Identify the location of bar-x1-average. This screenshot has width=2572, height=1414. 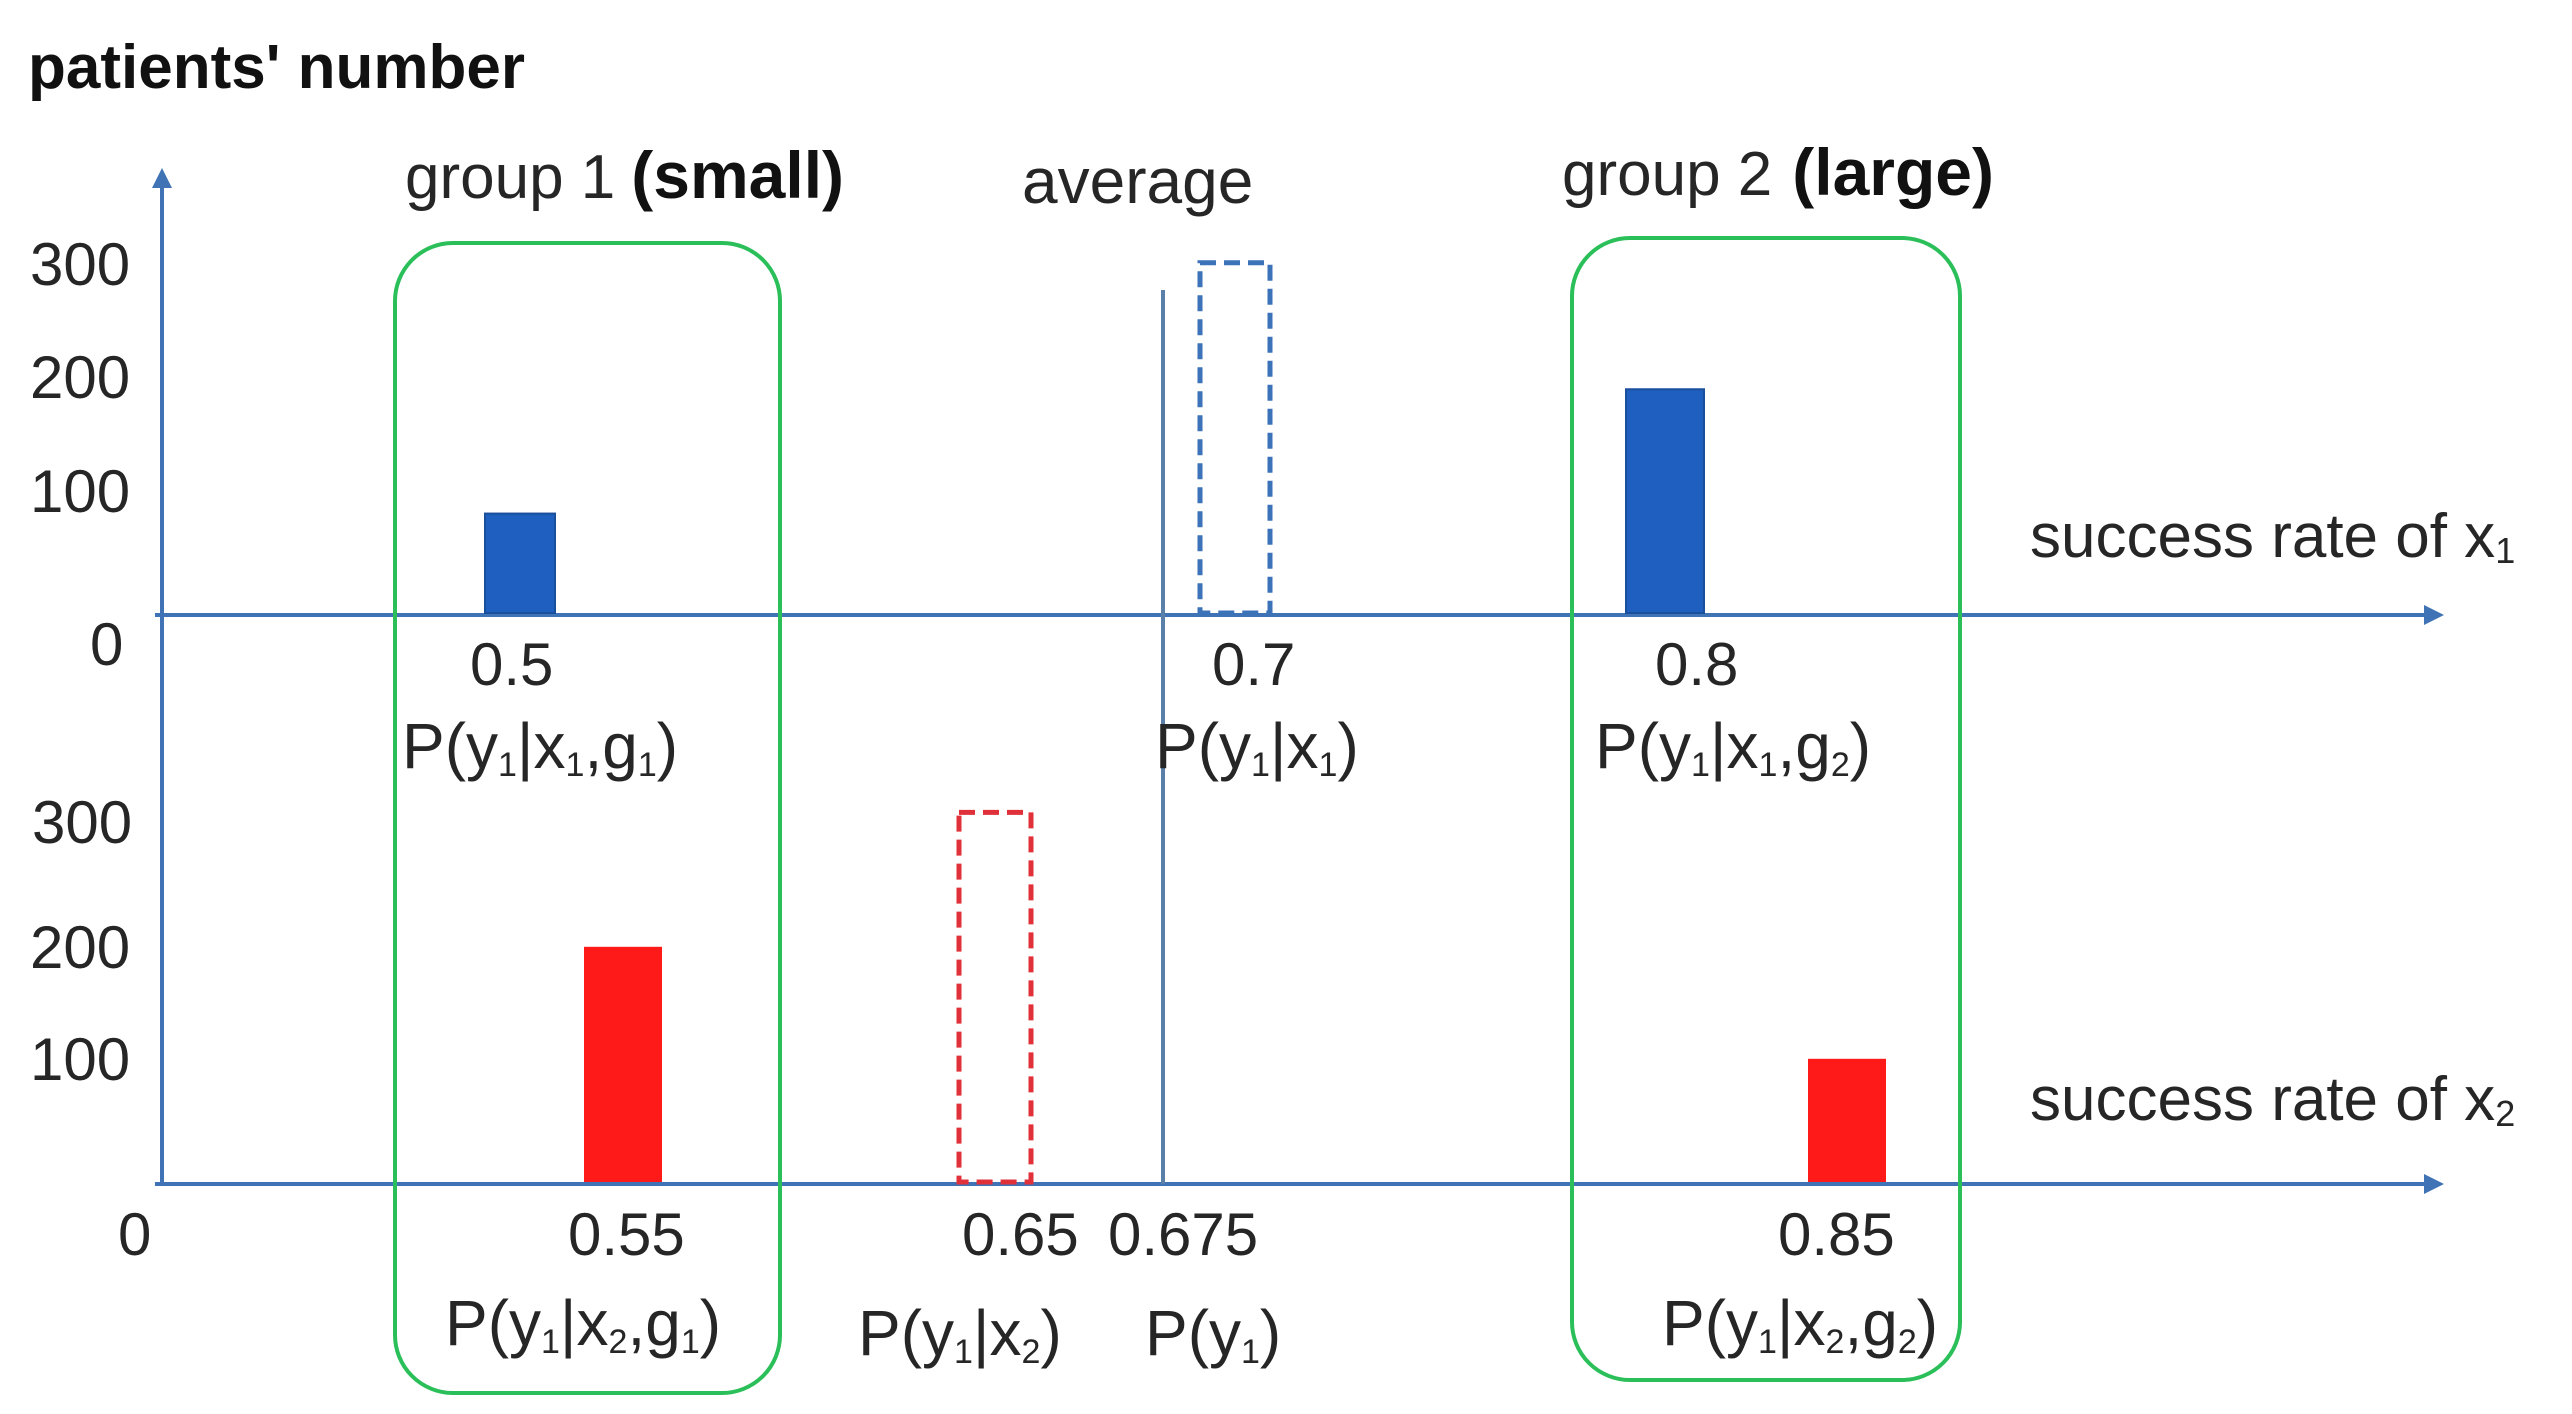
(1235, 438).